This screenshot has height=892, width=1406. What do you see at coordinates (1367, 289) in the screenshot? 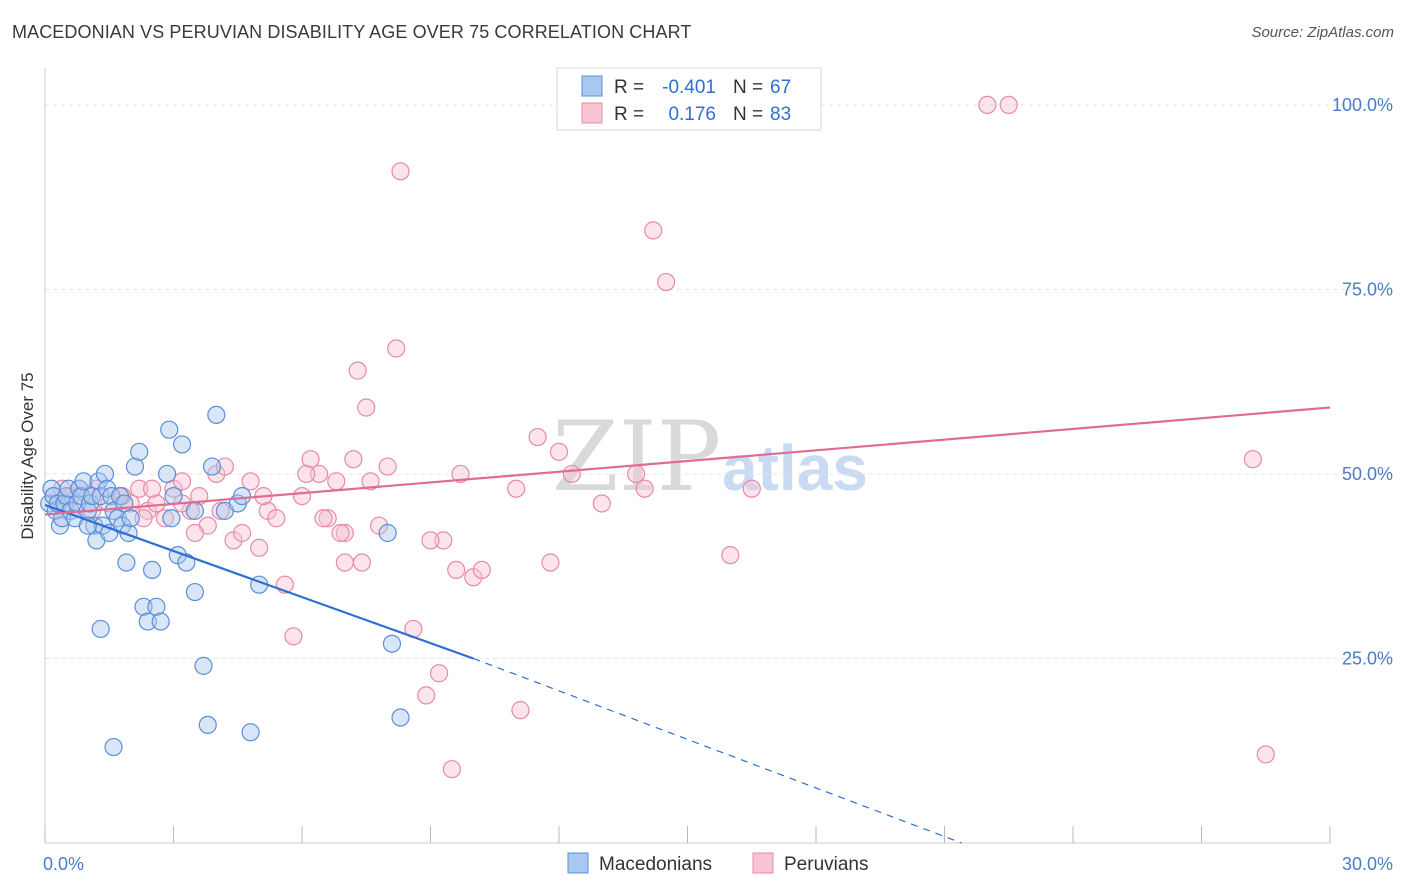
I see `y-tick-label-2: 75.0%` at bounding box center [1367, 289].